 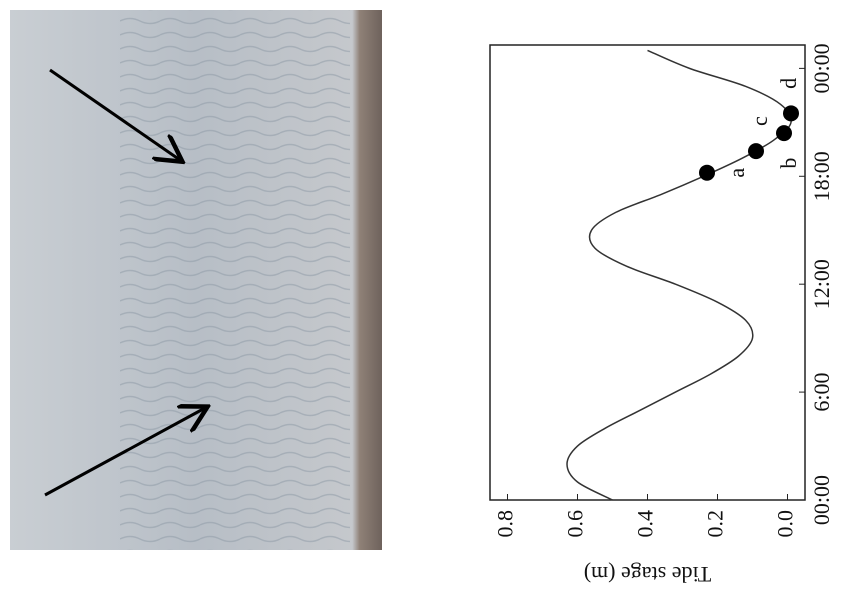 I want to click on x-tick-label: 18:00, so click(x=821, y=176).